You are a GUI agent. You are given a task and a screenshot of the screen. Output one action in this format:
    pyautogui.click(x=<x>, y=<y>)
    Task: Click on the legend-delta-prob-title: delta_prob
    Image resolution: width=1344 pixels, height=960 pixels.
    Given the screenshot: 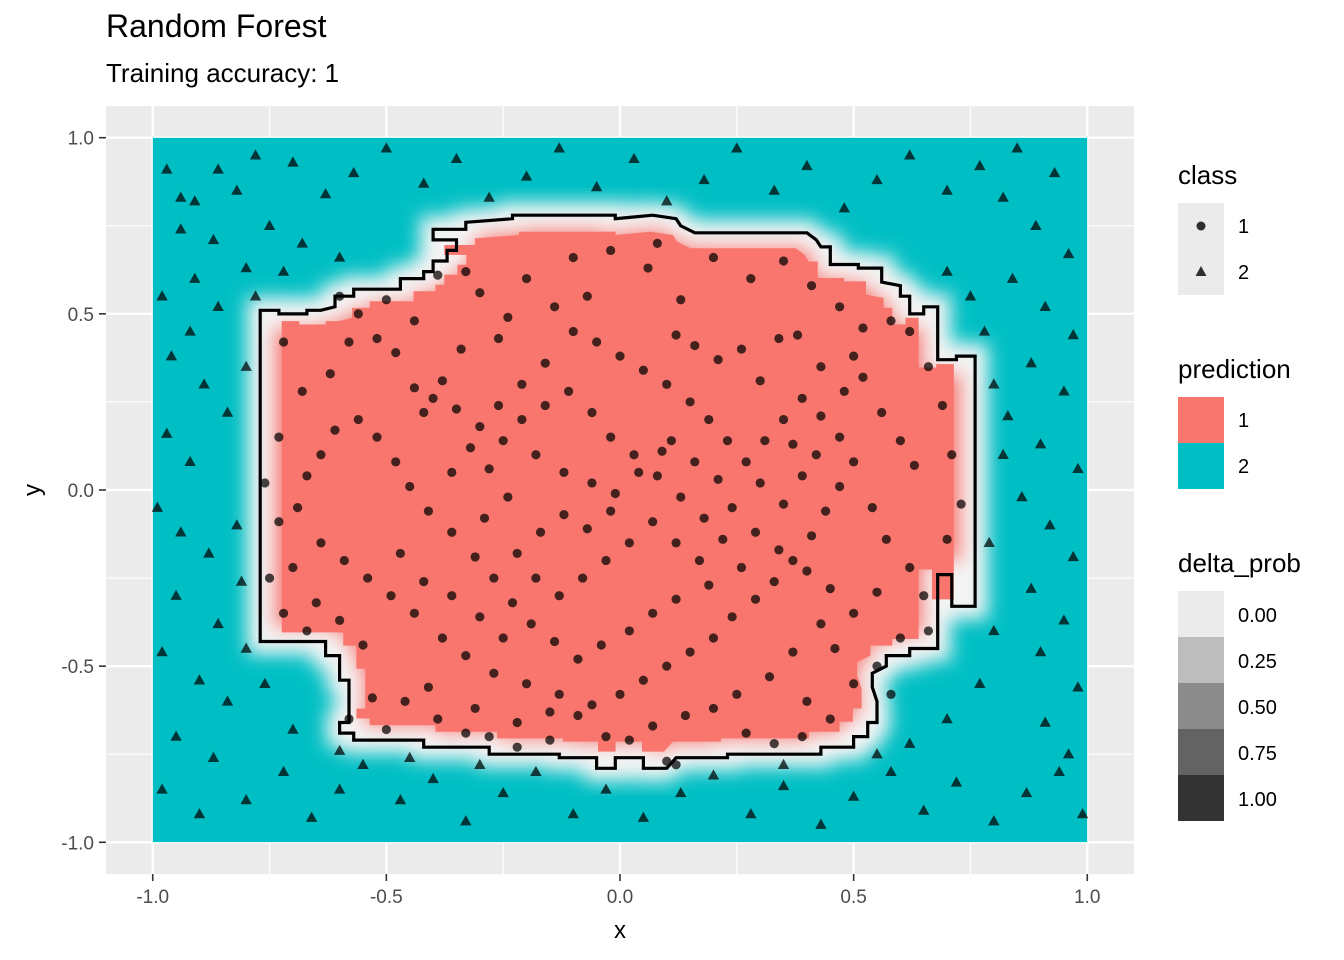 What is the action you would take?
    pyautogui.click(x=1239, y=563)
    